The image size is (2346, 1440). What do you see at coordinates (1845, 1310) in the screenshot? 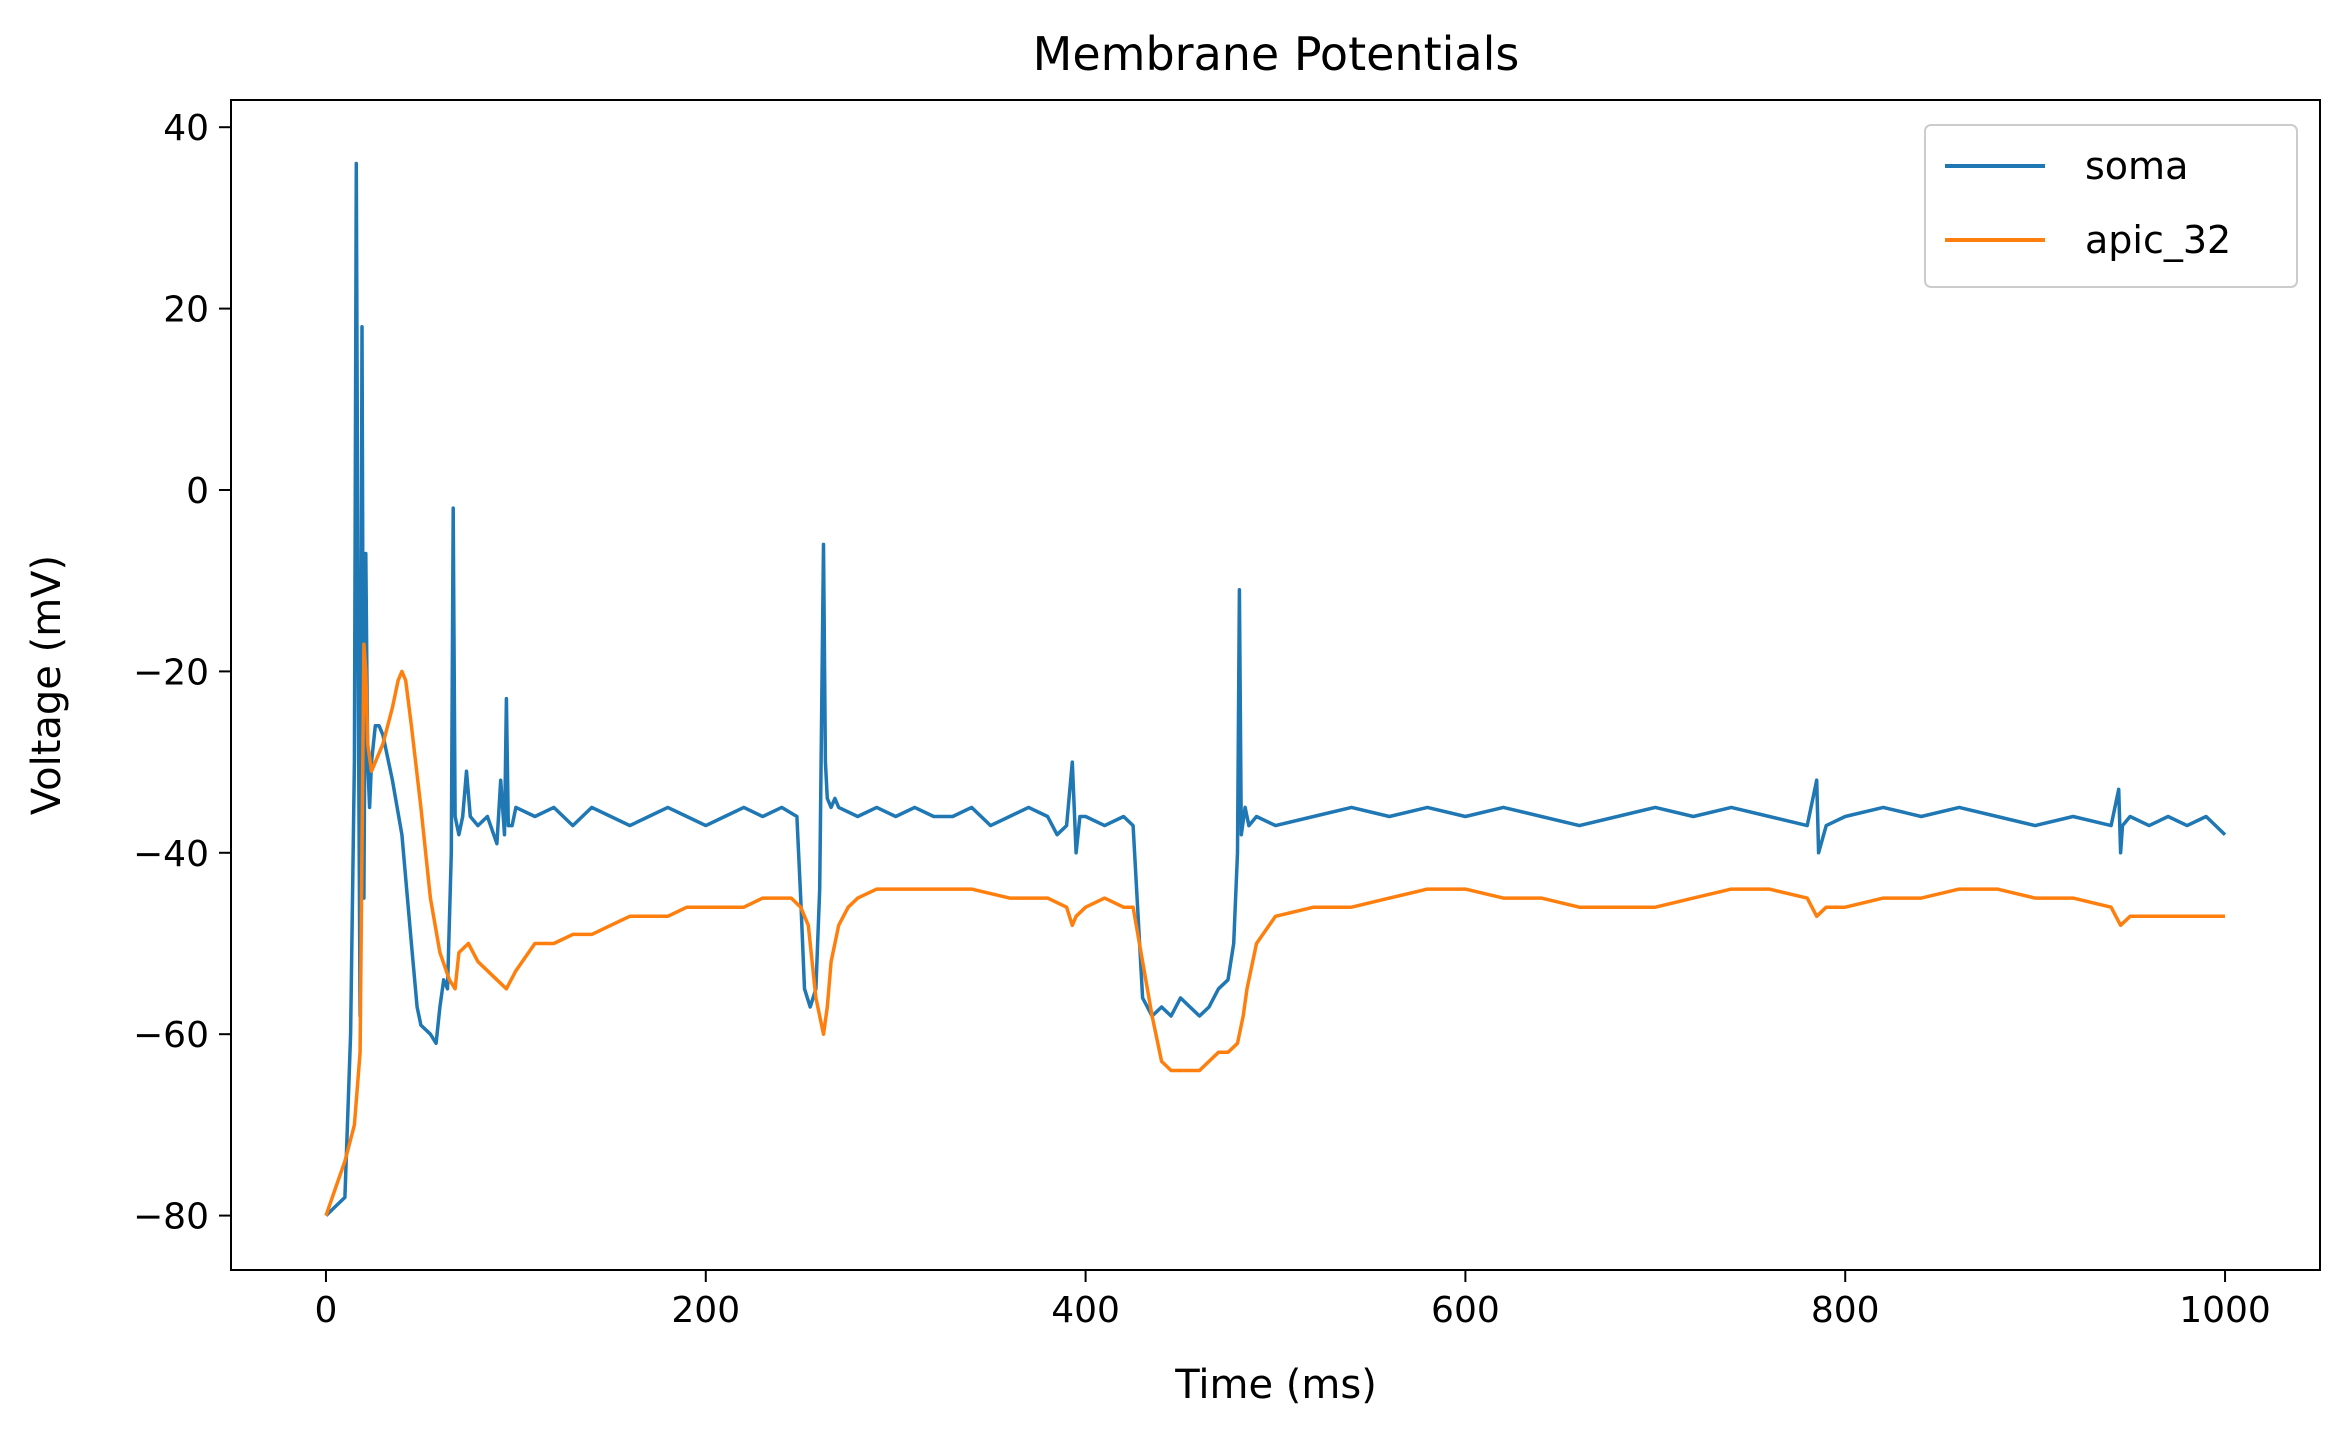
I see `x-tick-label: 800` at bounding box center [1845, 1310].